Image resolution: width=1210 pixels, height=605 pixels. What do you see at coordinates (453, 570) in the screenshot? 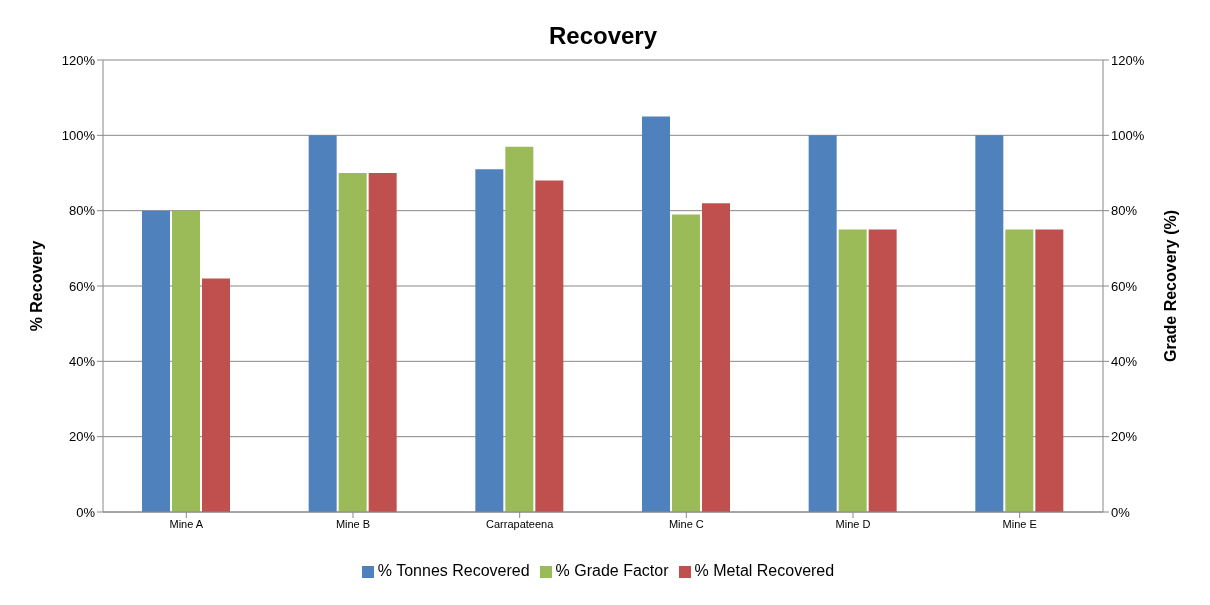
I see `legend-label: % Tonnes Recovered` at bounding box center [453, 570].